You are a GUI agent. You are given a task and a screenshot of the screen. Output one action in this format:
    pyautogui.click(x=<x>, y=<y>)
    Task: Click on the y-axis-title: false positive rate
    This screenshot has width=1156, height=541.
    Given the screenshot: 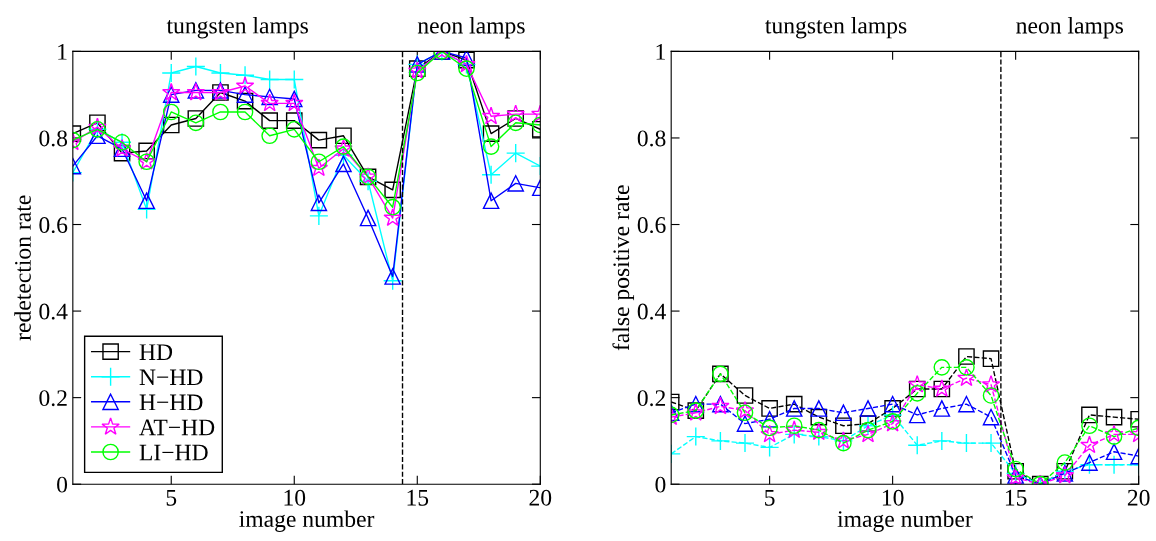 What is the action you would take?
    pyautogui.click(x=623, y=268)
    